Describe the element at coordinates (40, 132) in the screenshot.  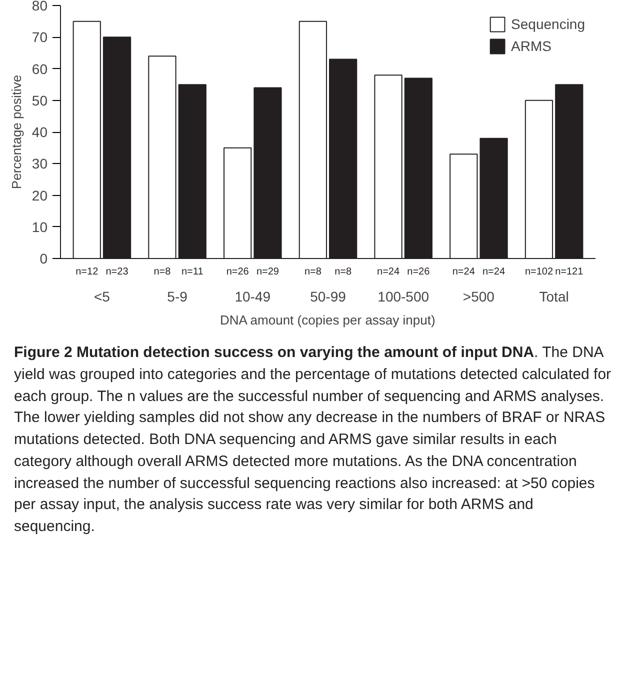
I see `y-tick-label: 40` at that location.